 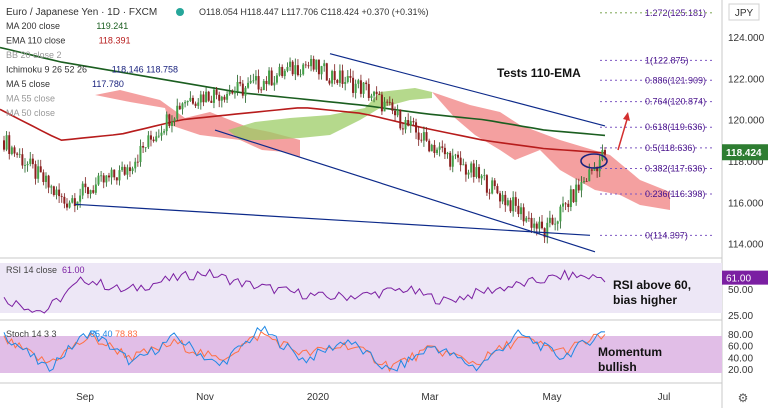 What do you see at coordinates (740, 370) in the screenshot?
I see `stoch-tick-label: 20.00` at bounding box center [740, 370].